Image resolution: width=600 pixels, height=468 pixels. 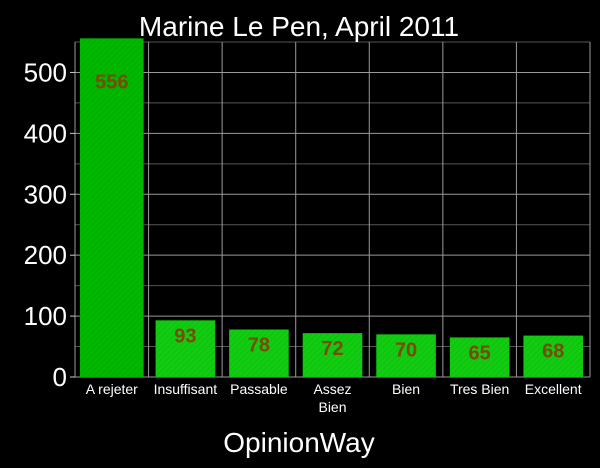 What do you see at coordinates (553, 389) in the screenshot?
I see `x-tick-label: Excellent` at bounding box center [553, 389].